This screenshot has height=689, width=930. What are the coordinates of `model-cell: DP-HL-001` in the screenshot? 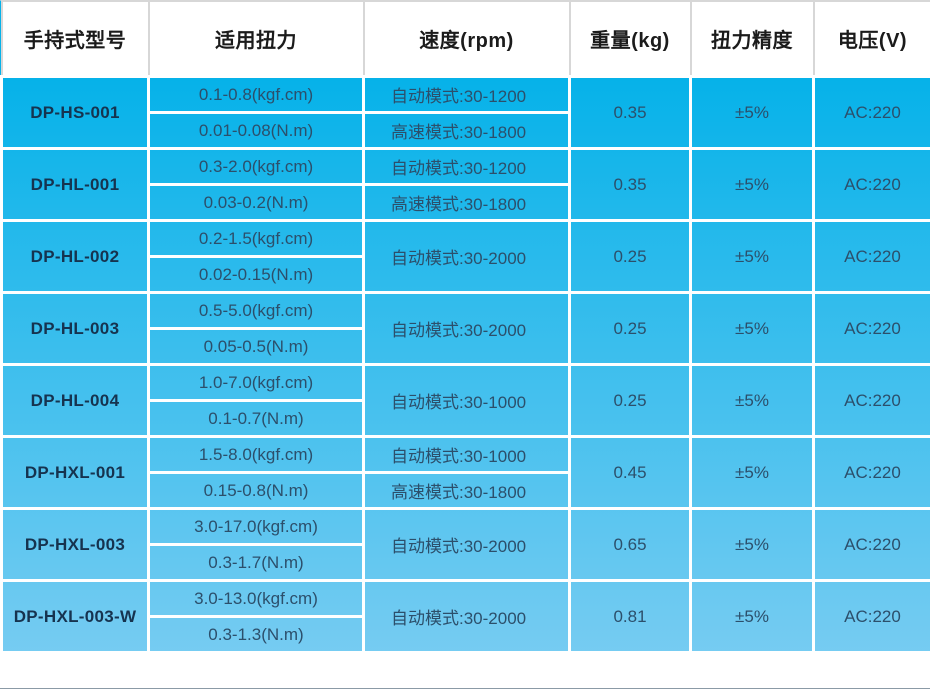 It's located at (75, 184).